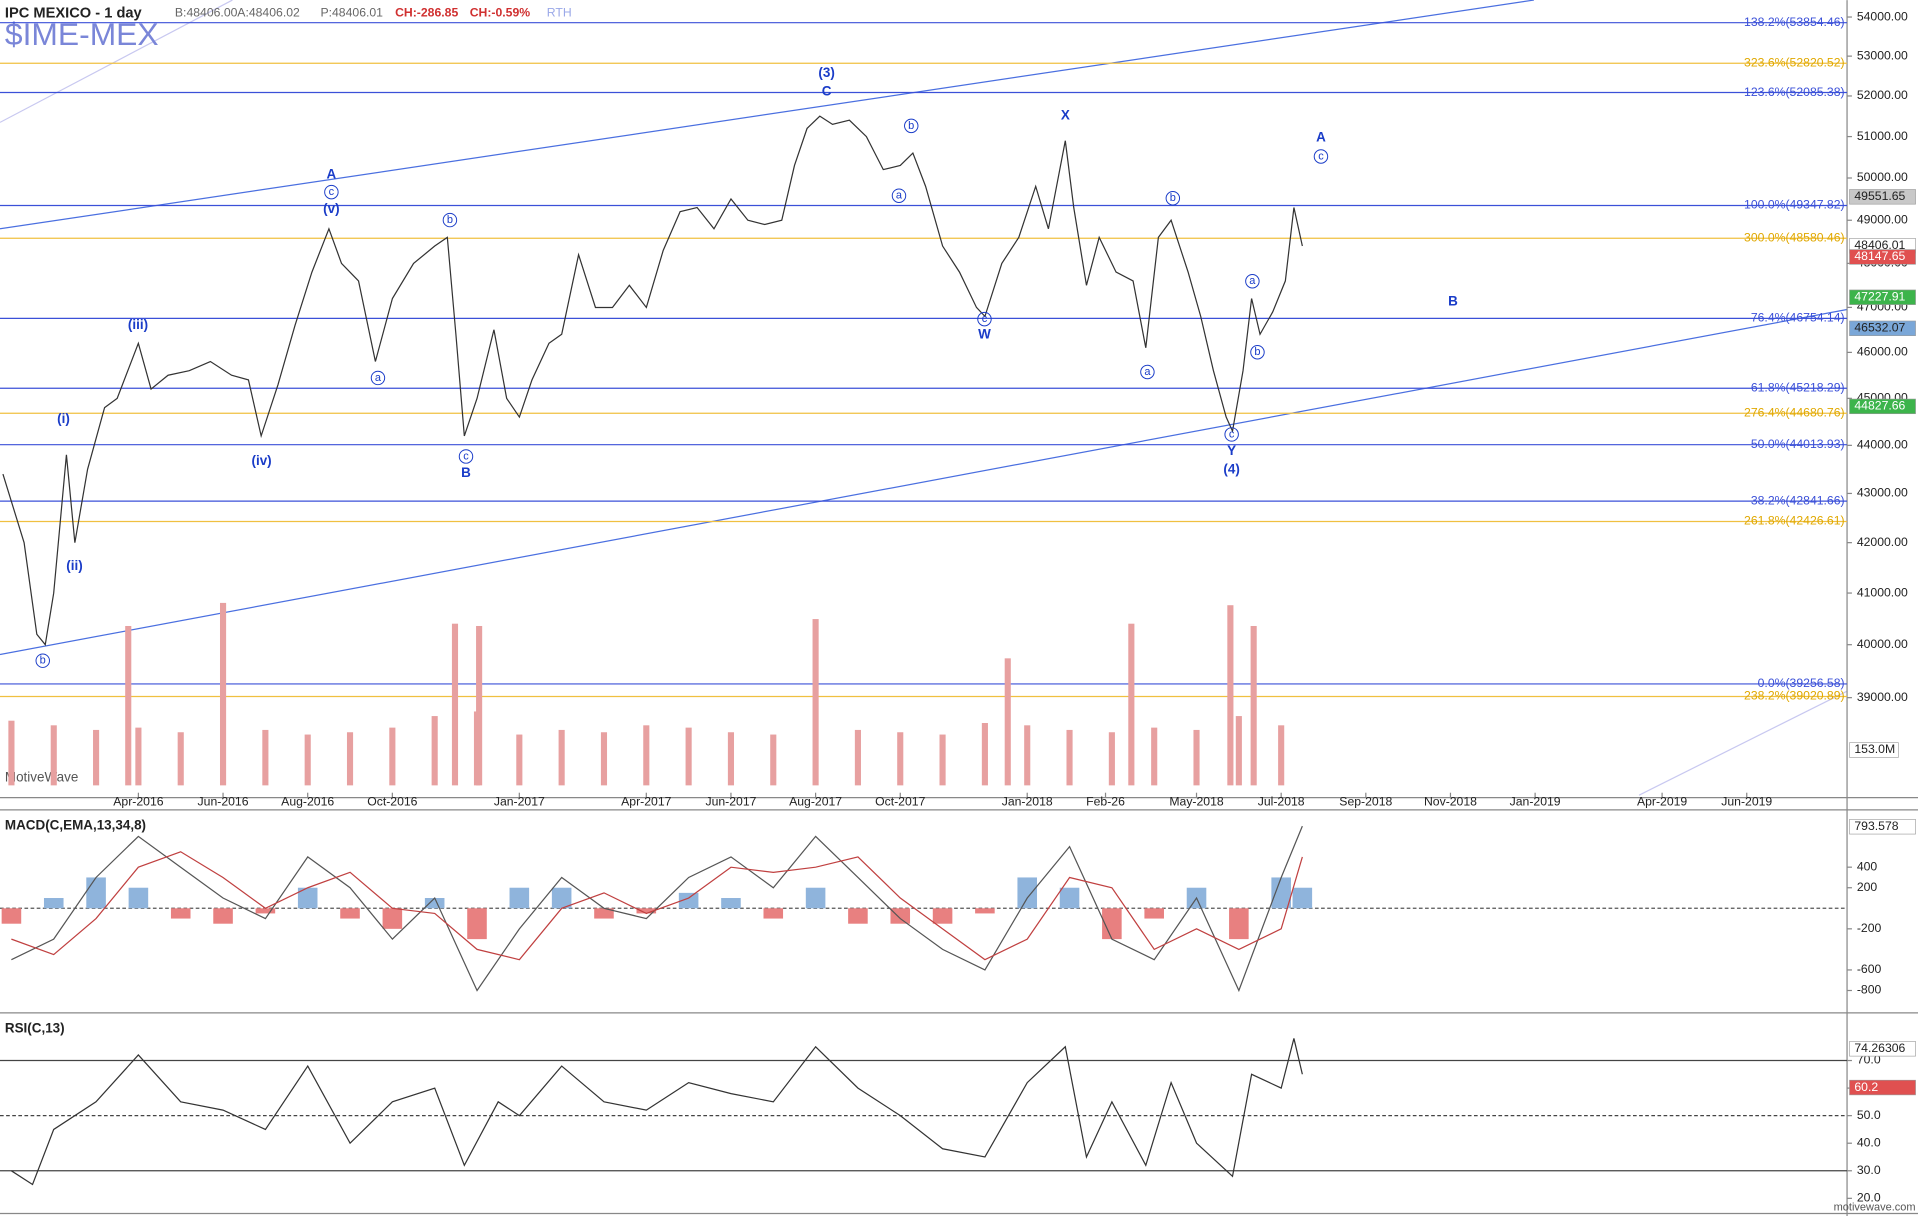 Image resolution: width=1918 pixels, height=1216 pixels. What do you see at coordinates (657, 1112) in the screenshot?
I see `rsi-line` at bounding box center [657, 1112].